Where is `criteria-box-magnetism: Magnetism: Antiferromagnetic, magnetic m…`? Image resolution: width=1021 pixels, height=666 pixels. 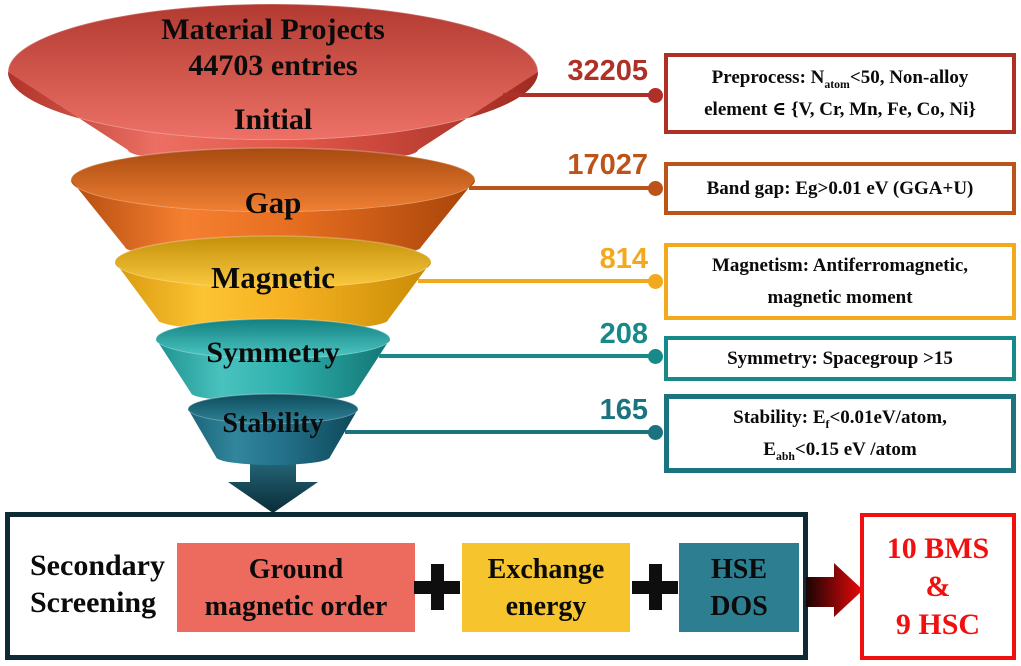
criteria-box-magnetism: Magnetism: Antiferromagnetic, magnetic m… is located at coordinates (840, 281).